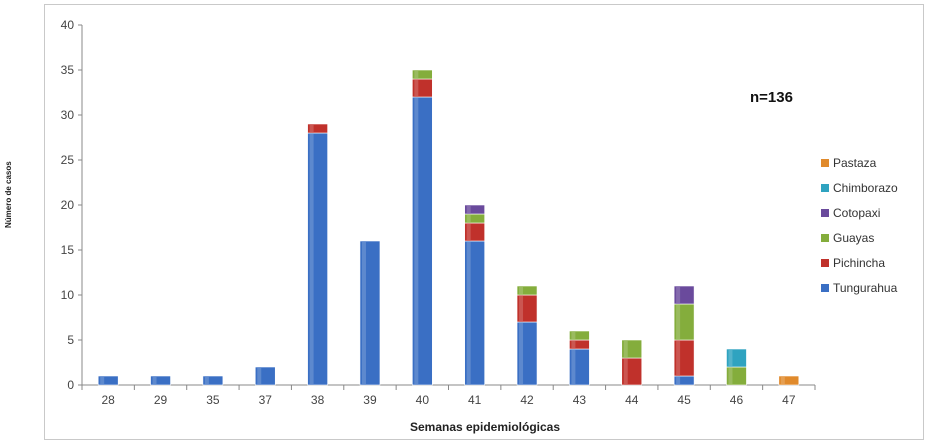 The image size is (928, 444). What do you see at coordinates (318, 400) in the screenshot?
I see `x-tick-label: 38` at bounding box center [318, 400].